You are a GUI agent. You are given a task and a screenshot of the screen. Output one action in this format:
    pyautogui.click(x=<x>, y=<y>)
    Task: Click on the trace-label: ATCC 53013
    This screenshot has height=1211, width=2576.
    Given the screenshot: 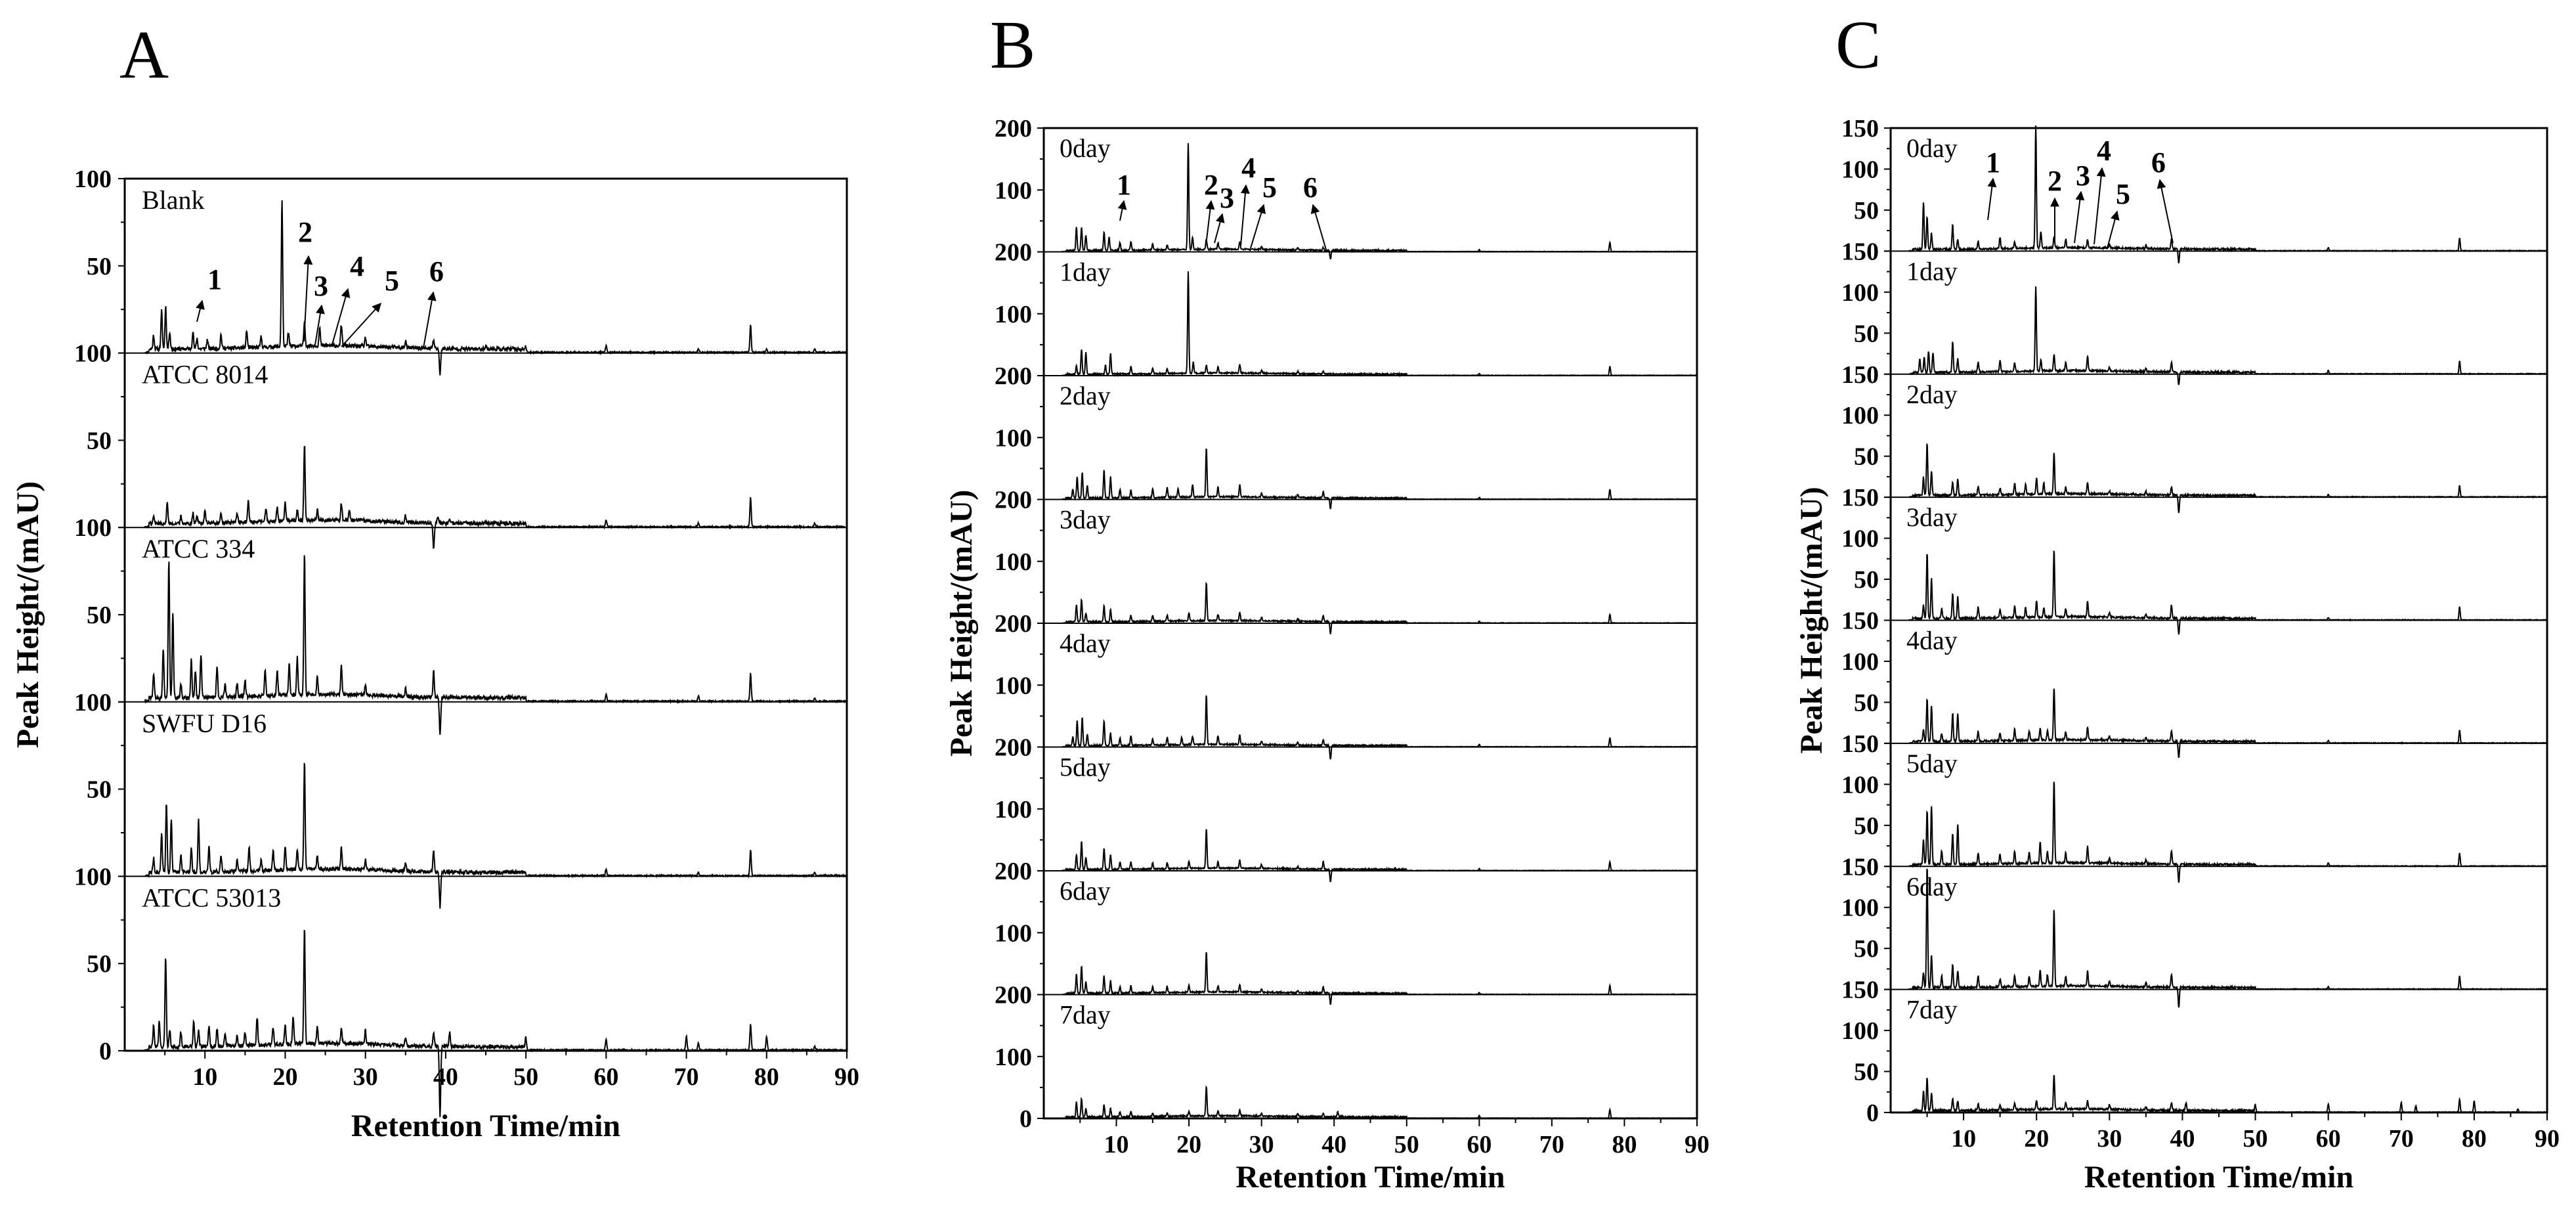 What is the action you would take?
    pyautogui.click(x=211, y=898)
    